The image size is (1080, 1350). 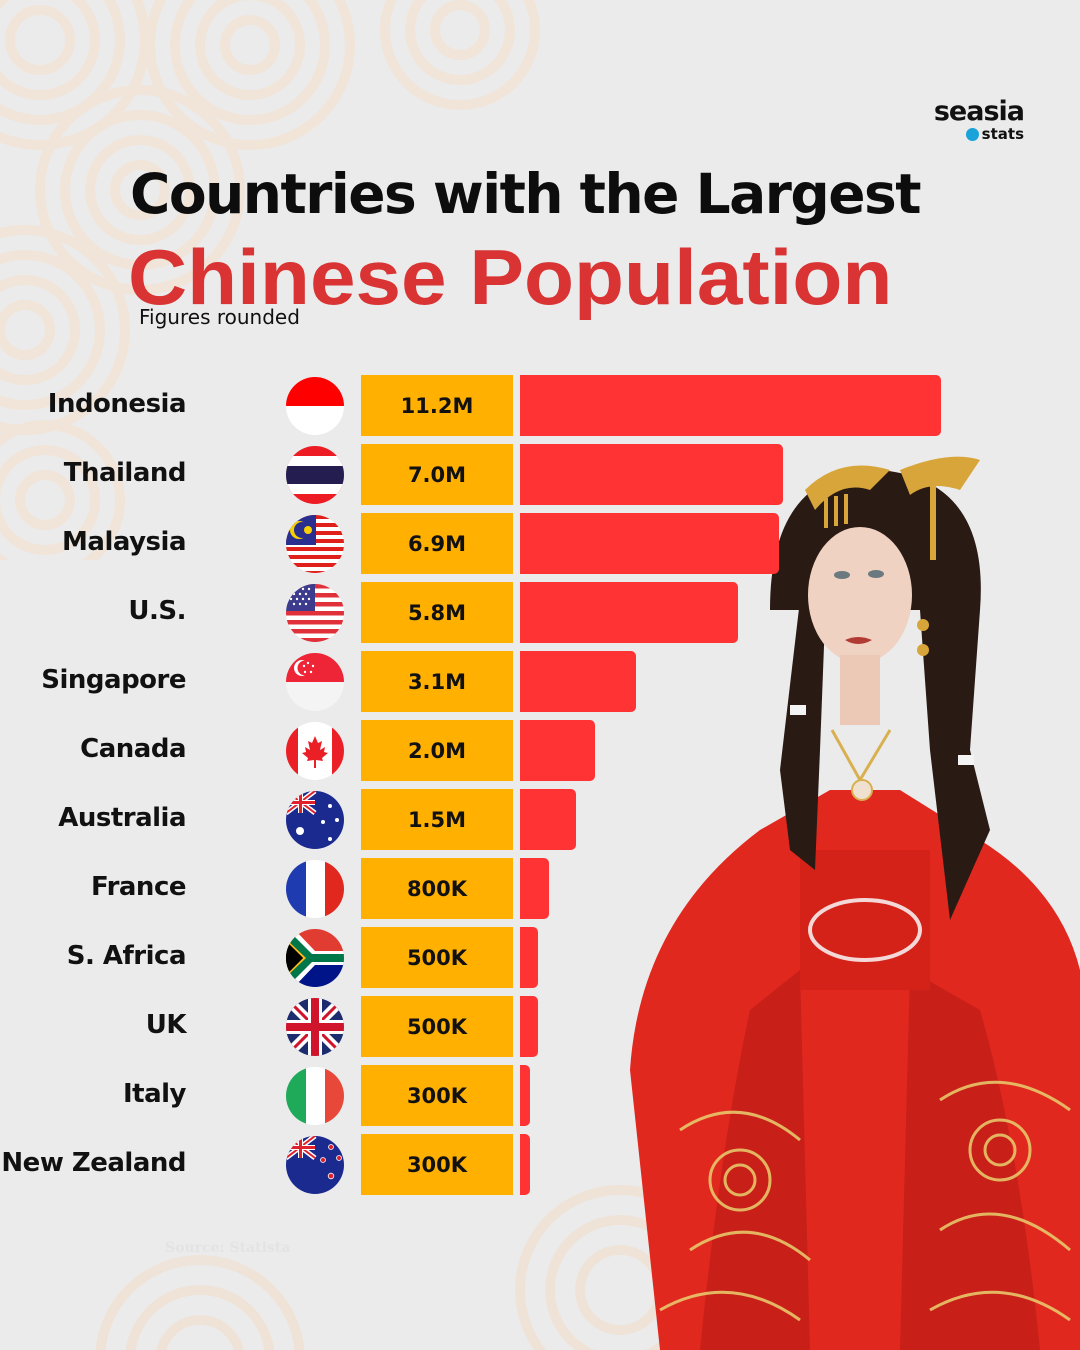 I want to click on country-label: Australia, so click(x=122, y=818).